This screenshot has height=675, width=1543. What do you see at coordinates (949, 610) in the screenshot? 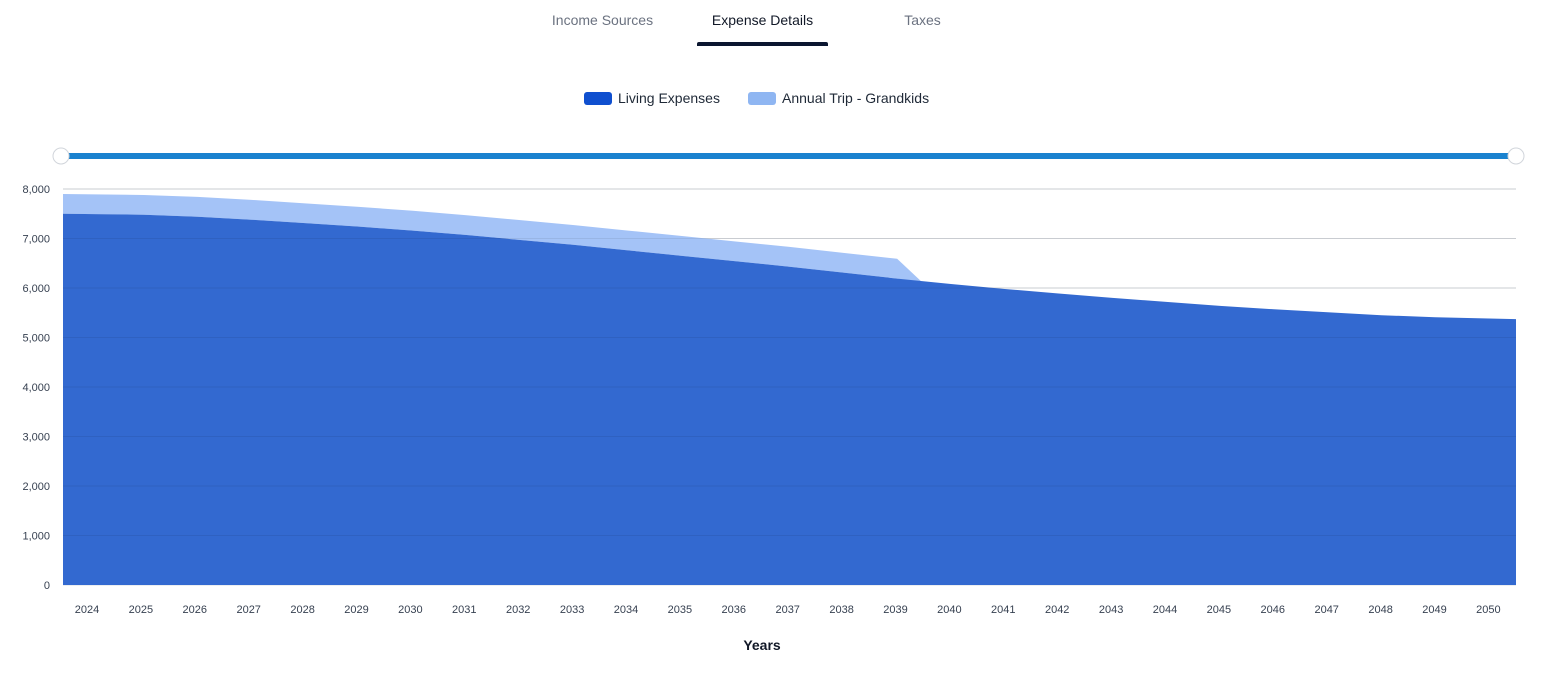
I see `x-tick-label-2040: 2040` at bounding box center [949, 610].